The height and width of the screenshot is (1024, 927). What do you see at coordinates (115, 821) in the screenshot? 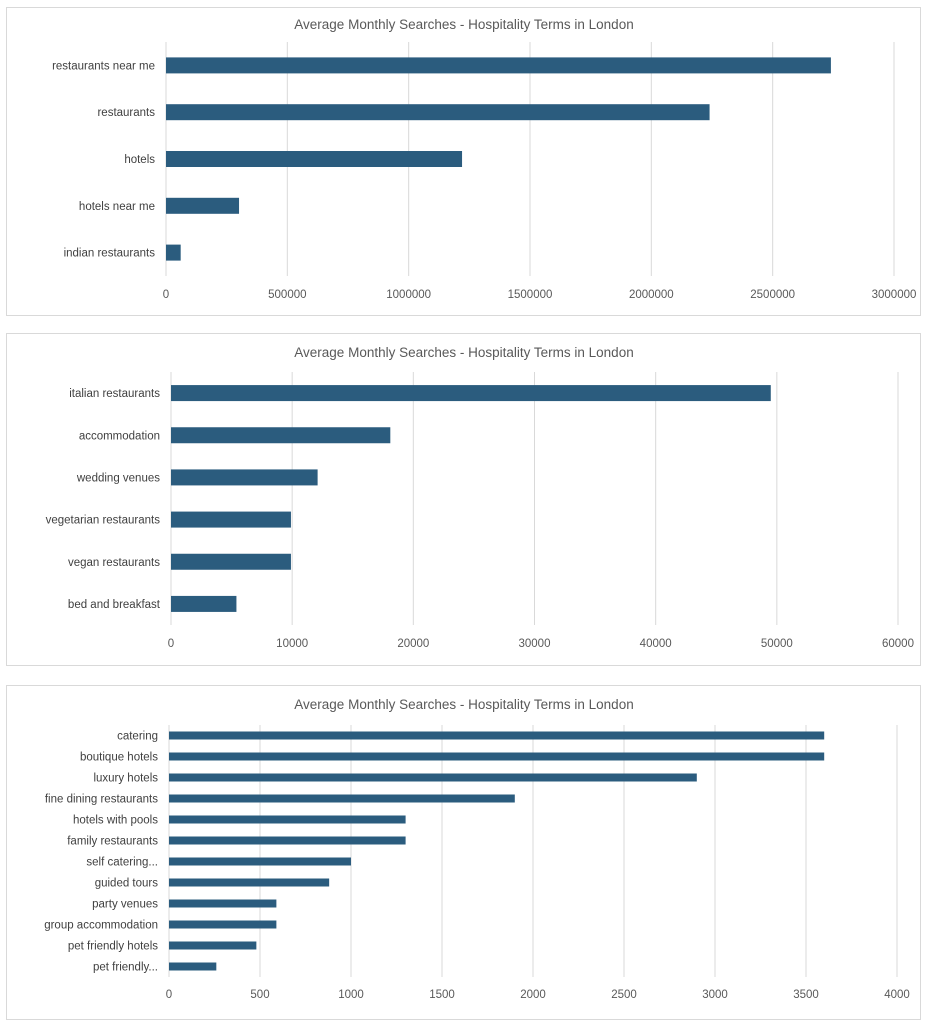
I see `category-label: hotels with pools` at bounding box center [115, 821].